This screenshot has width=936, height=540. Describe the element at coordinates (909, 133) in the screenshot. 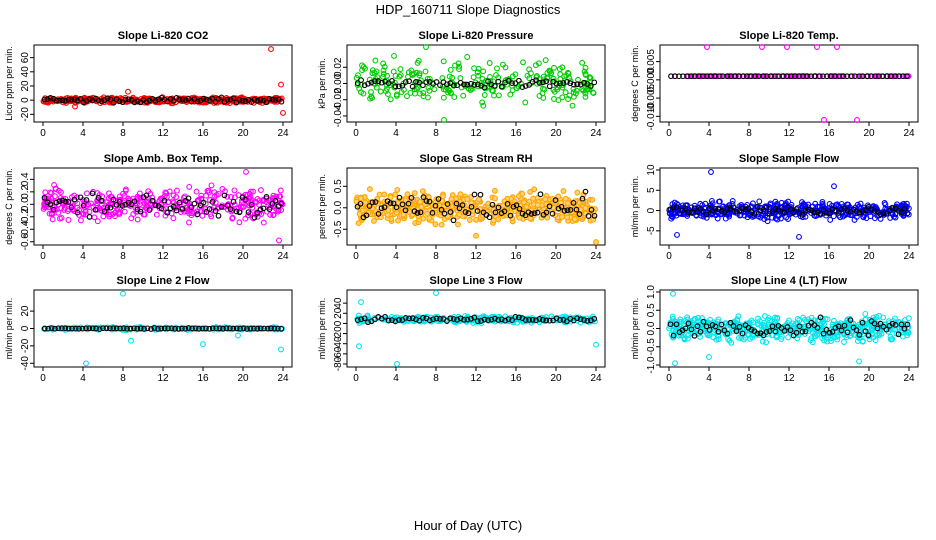

I see `x-tick-label: 24` at that location.